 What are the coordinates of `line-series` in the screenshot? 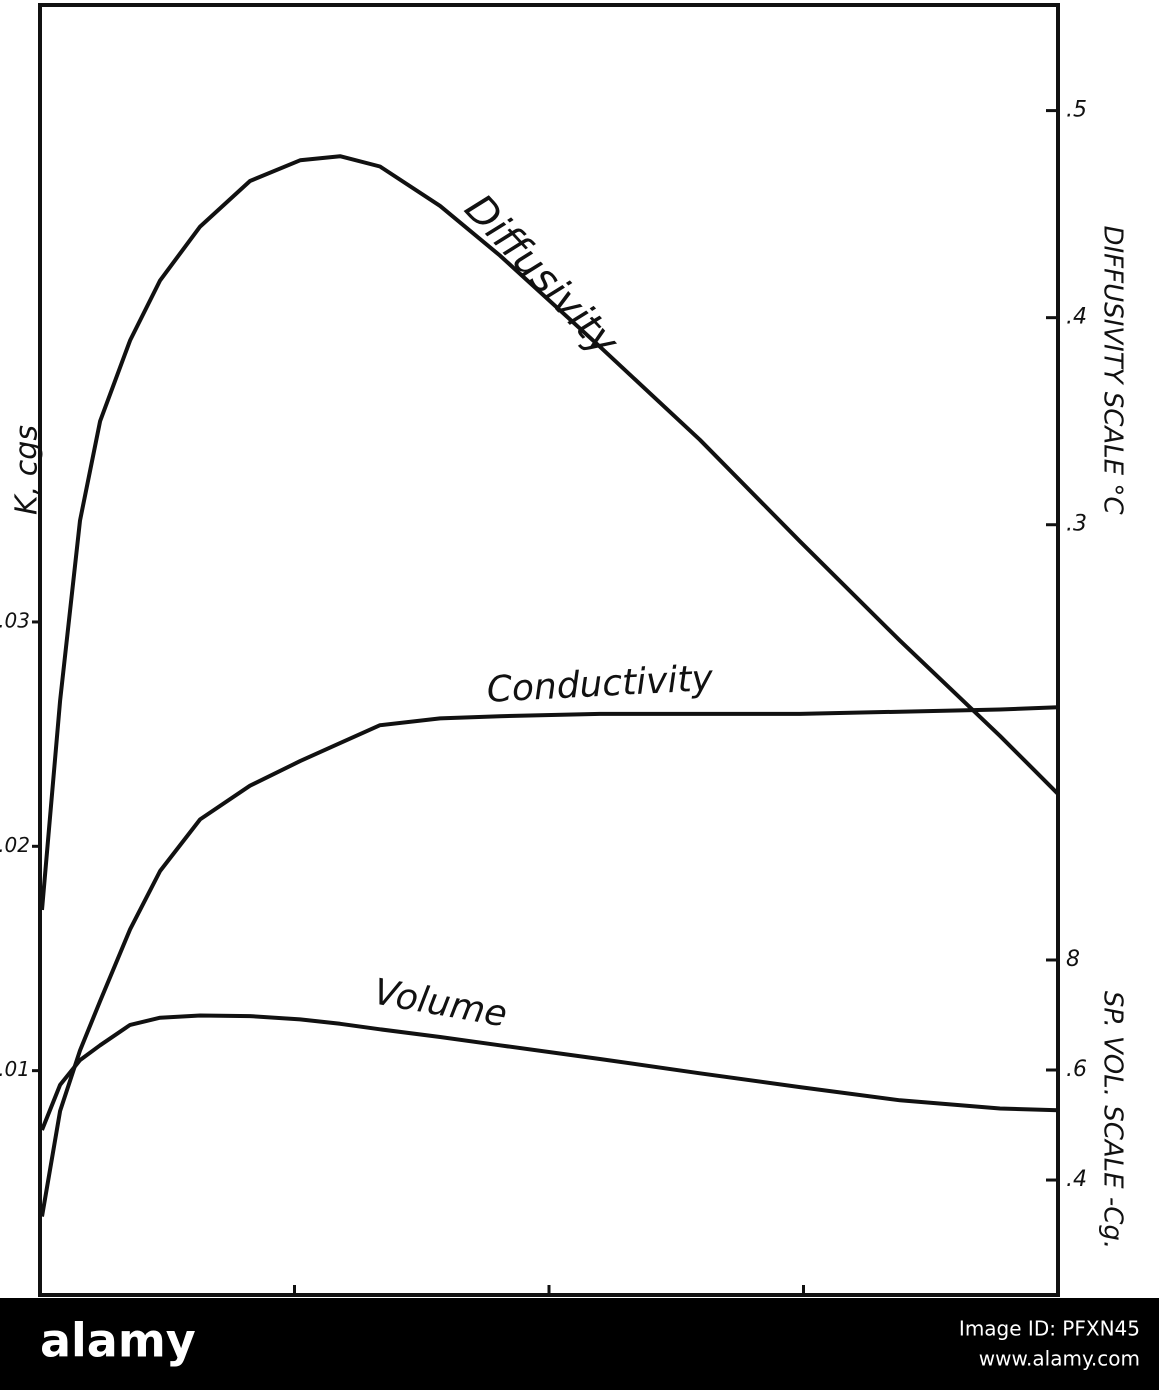 It's located at (549, 1072).